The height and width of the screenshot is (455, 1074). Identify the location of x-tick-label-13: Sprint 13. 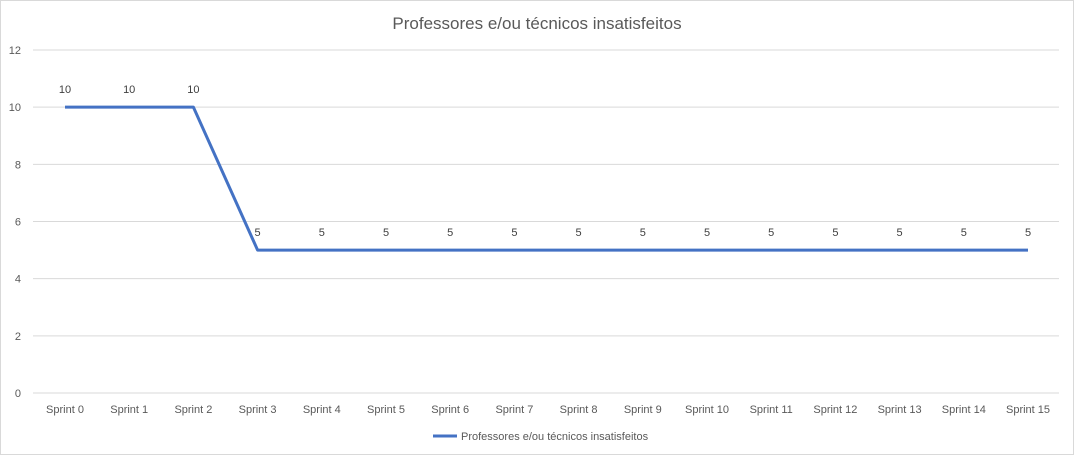
(900, 410).